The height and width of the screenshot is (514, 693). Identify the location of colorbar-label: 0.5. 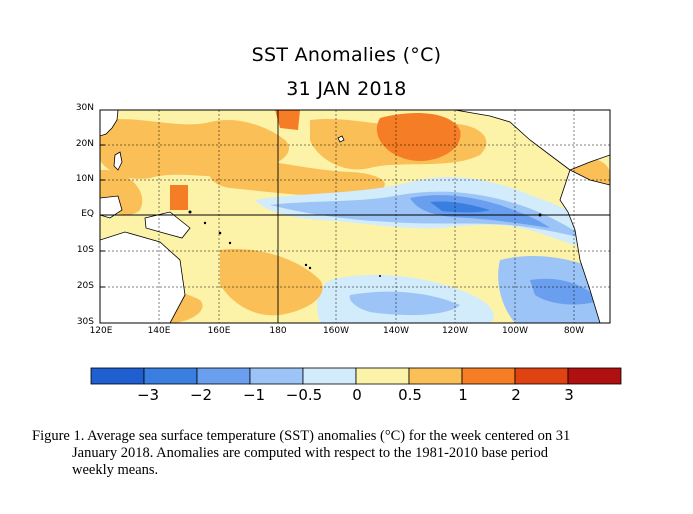
(410, 395).